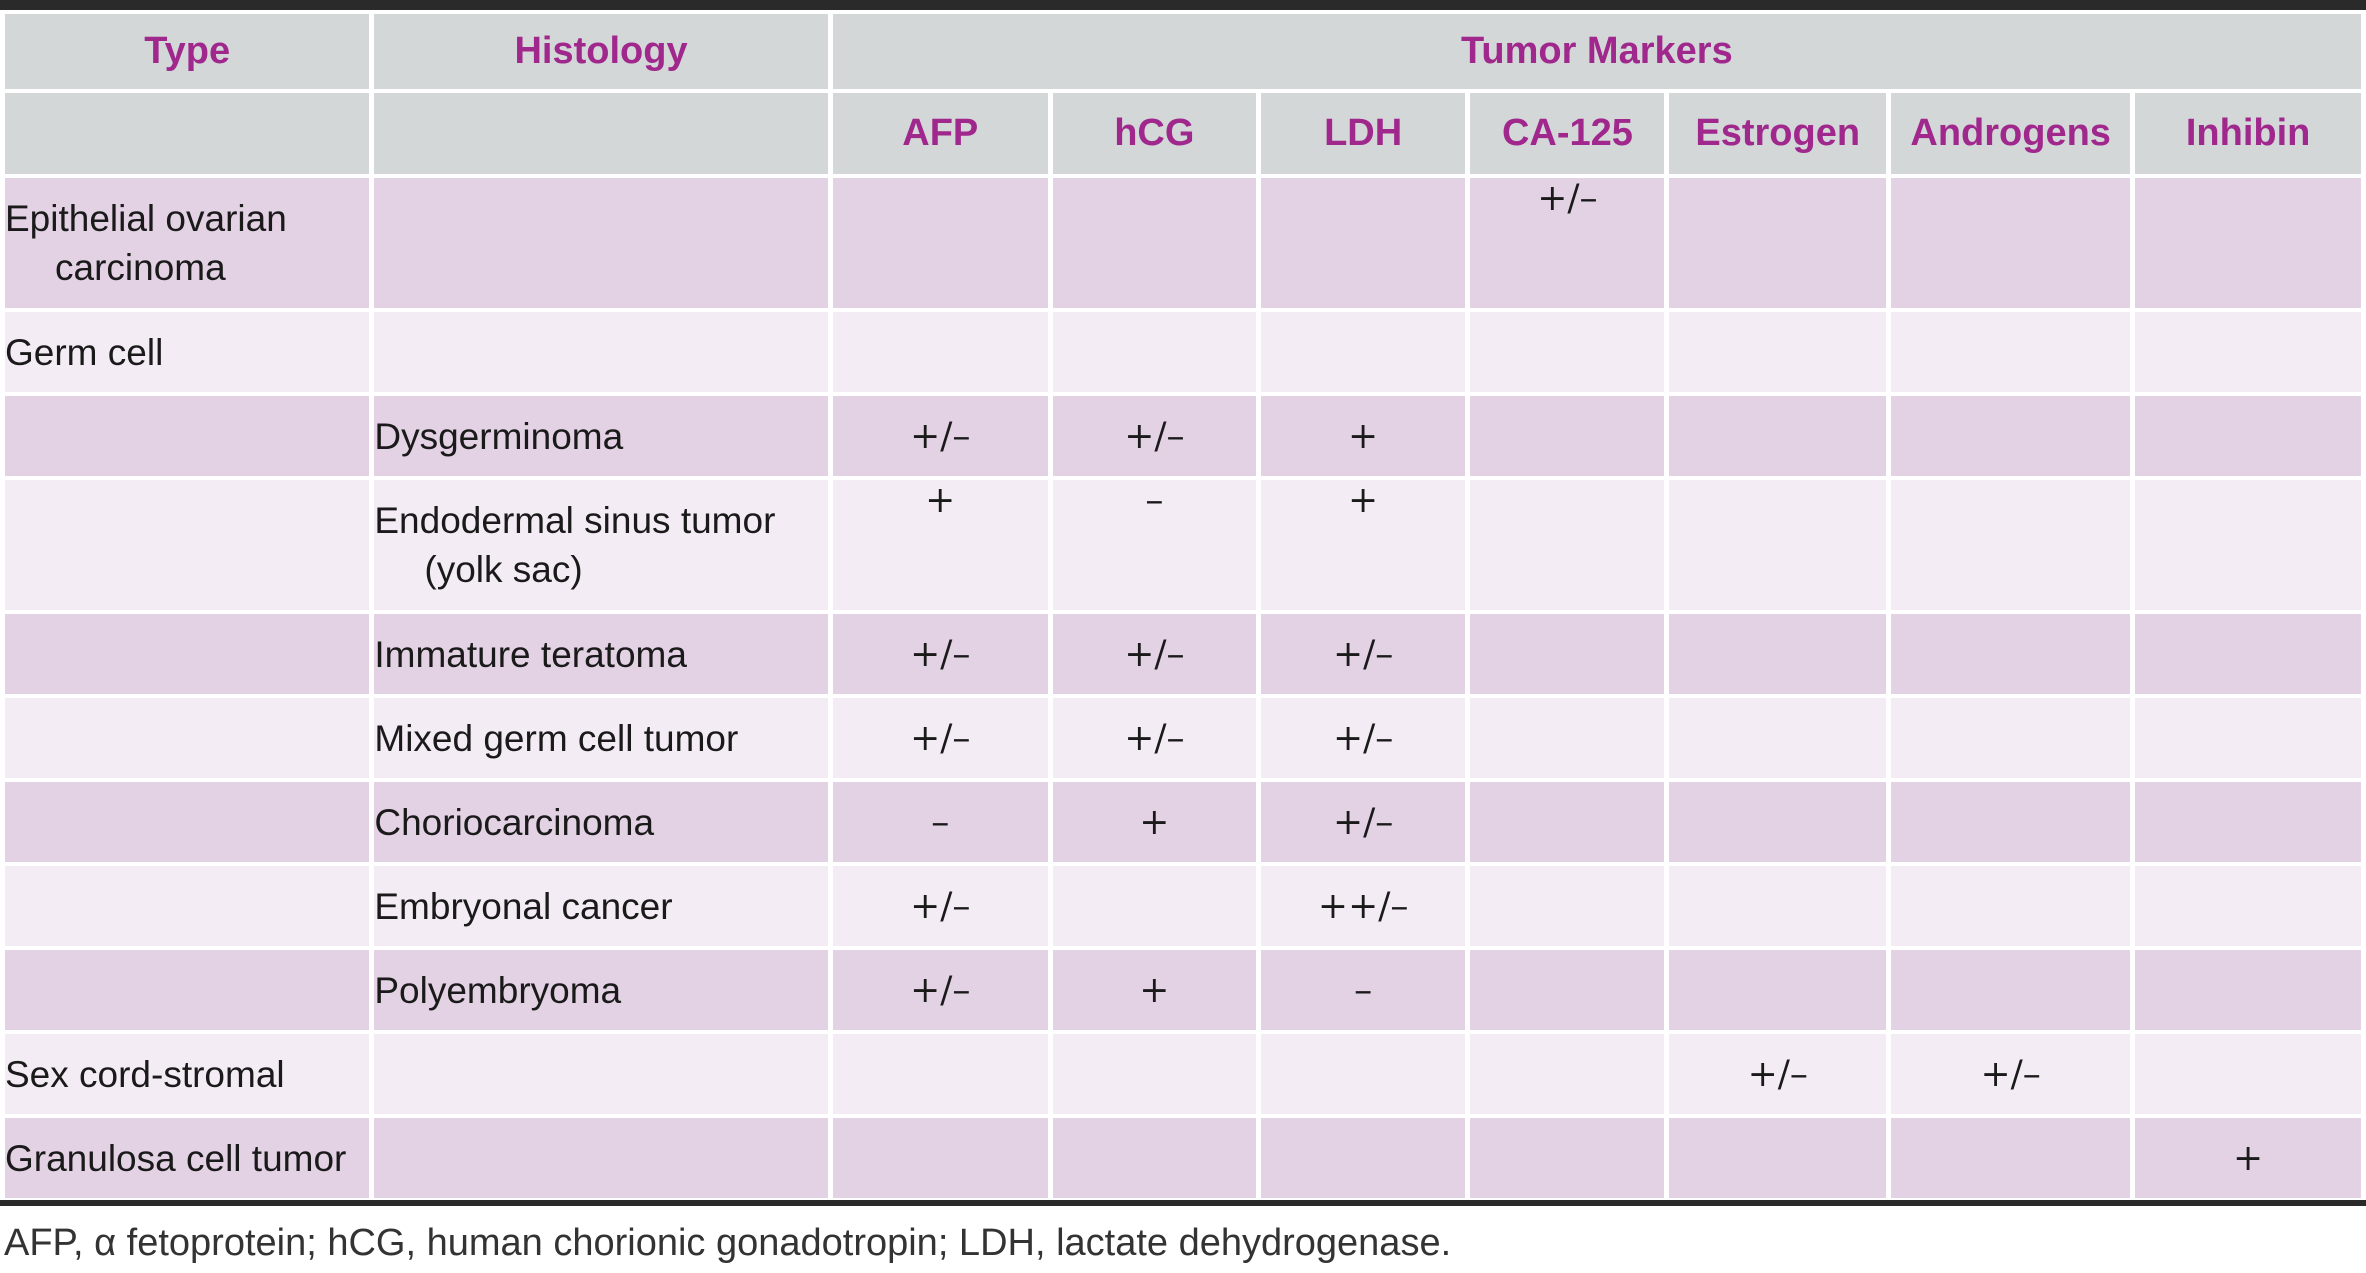 The width and height of the screenshot is (2366, 1273). What do you see at coordinates (556, 738) in the screenshot?
I see `histology-text: Mixed germ cell tumor` at bounding box center [556, 738].